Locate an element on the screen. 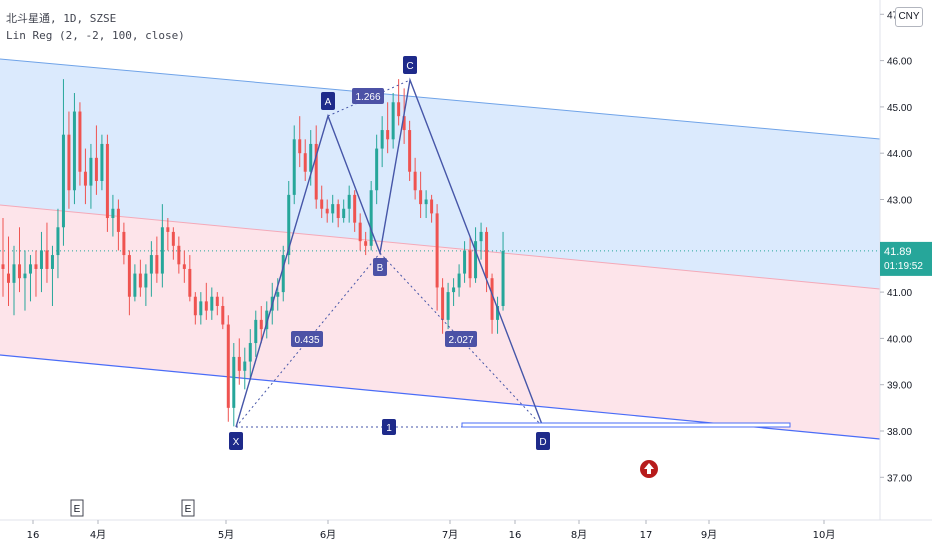 This screenshot has width=932, height=554. ratio-label: 1.266 is located at coordinates (368, 96).